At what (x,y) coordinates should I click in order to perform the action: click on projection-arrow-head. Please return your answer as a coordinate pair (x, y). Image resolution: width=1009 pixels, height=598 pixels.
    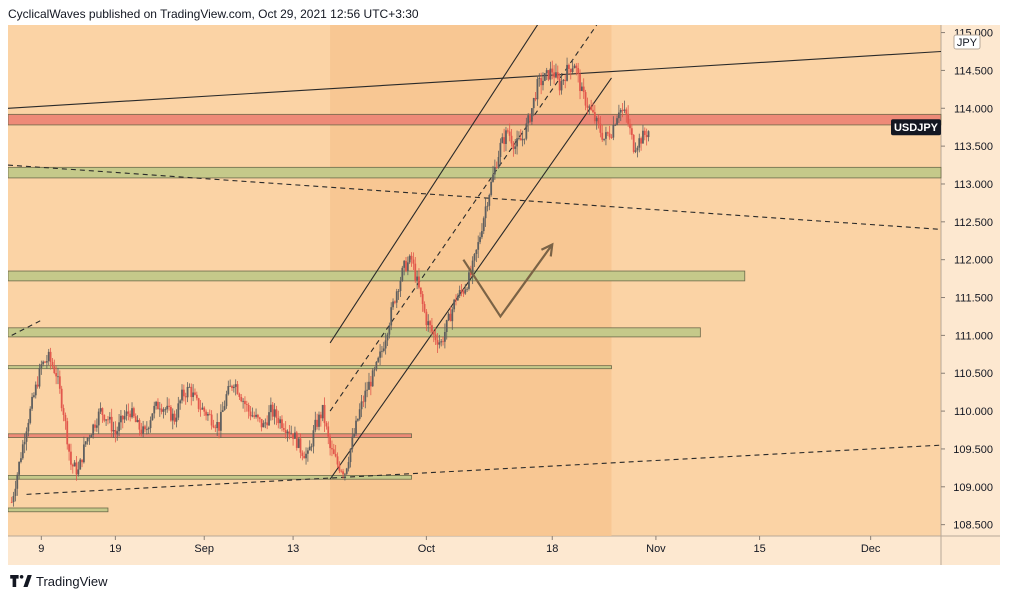
    Looking at the image, I should click on (547, 249).